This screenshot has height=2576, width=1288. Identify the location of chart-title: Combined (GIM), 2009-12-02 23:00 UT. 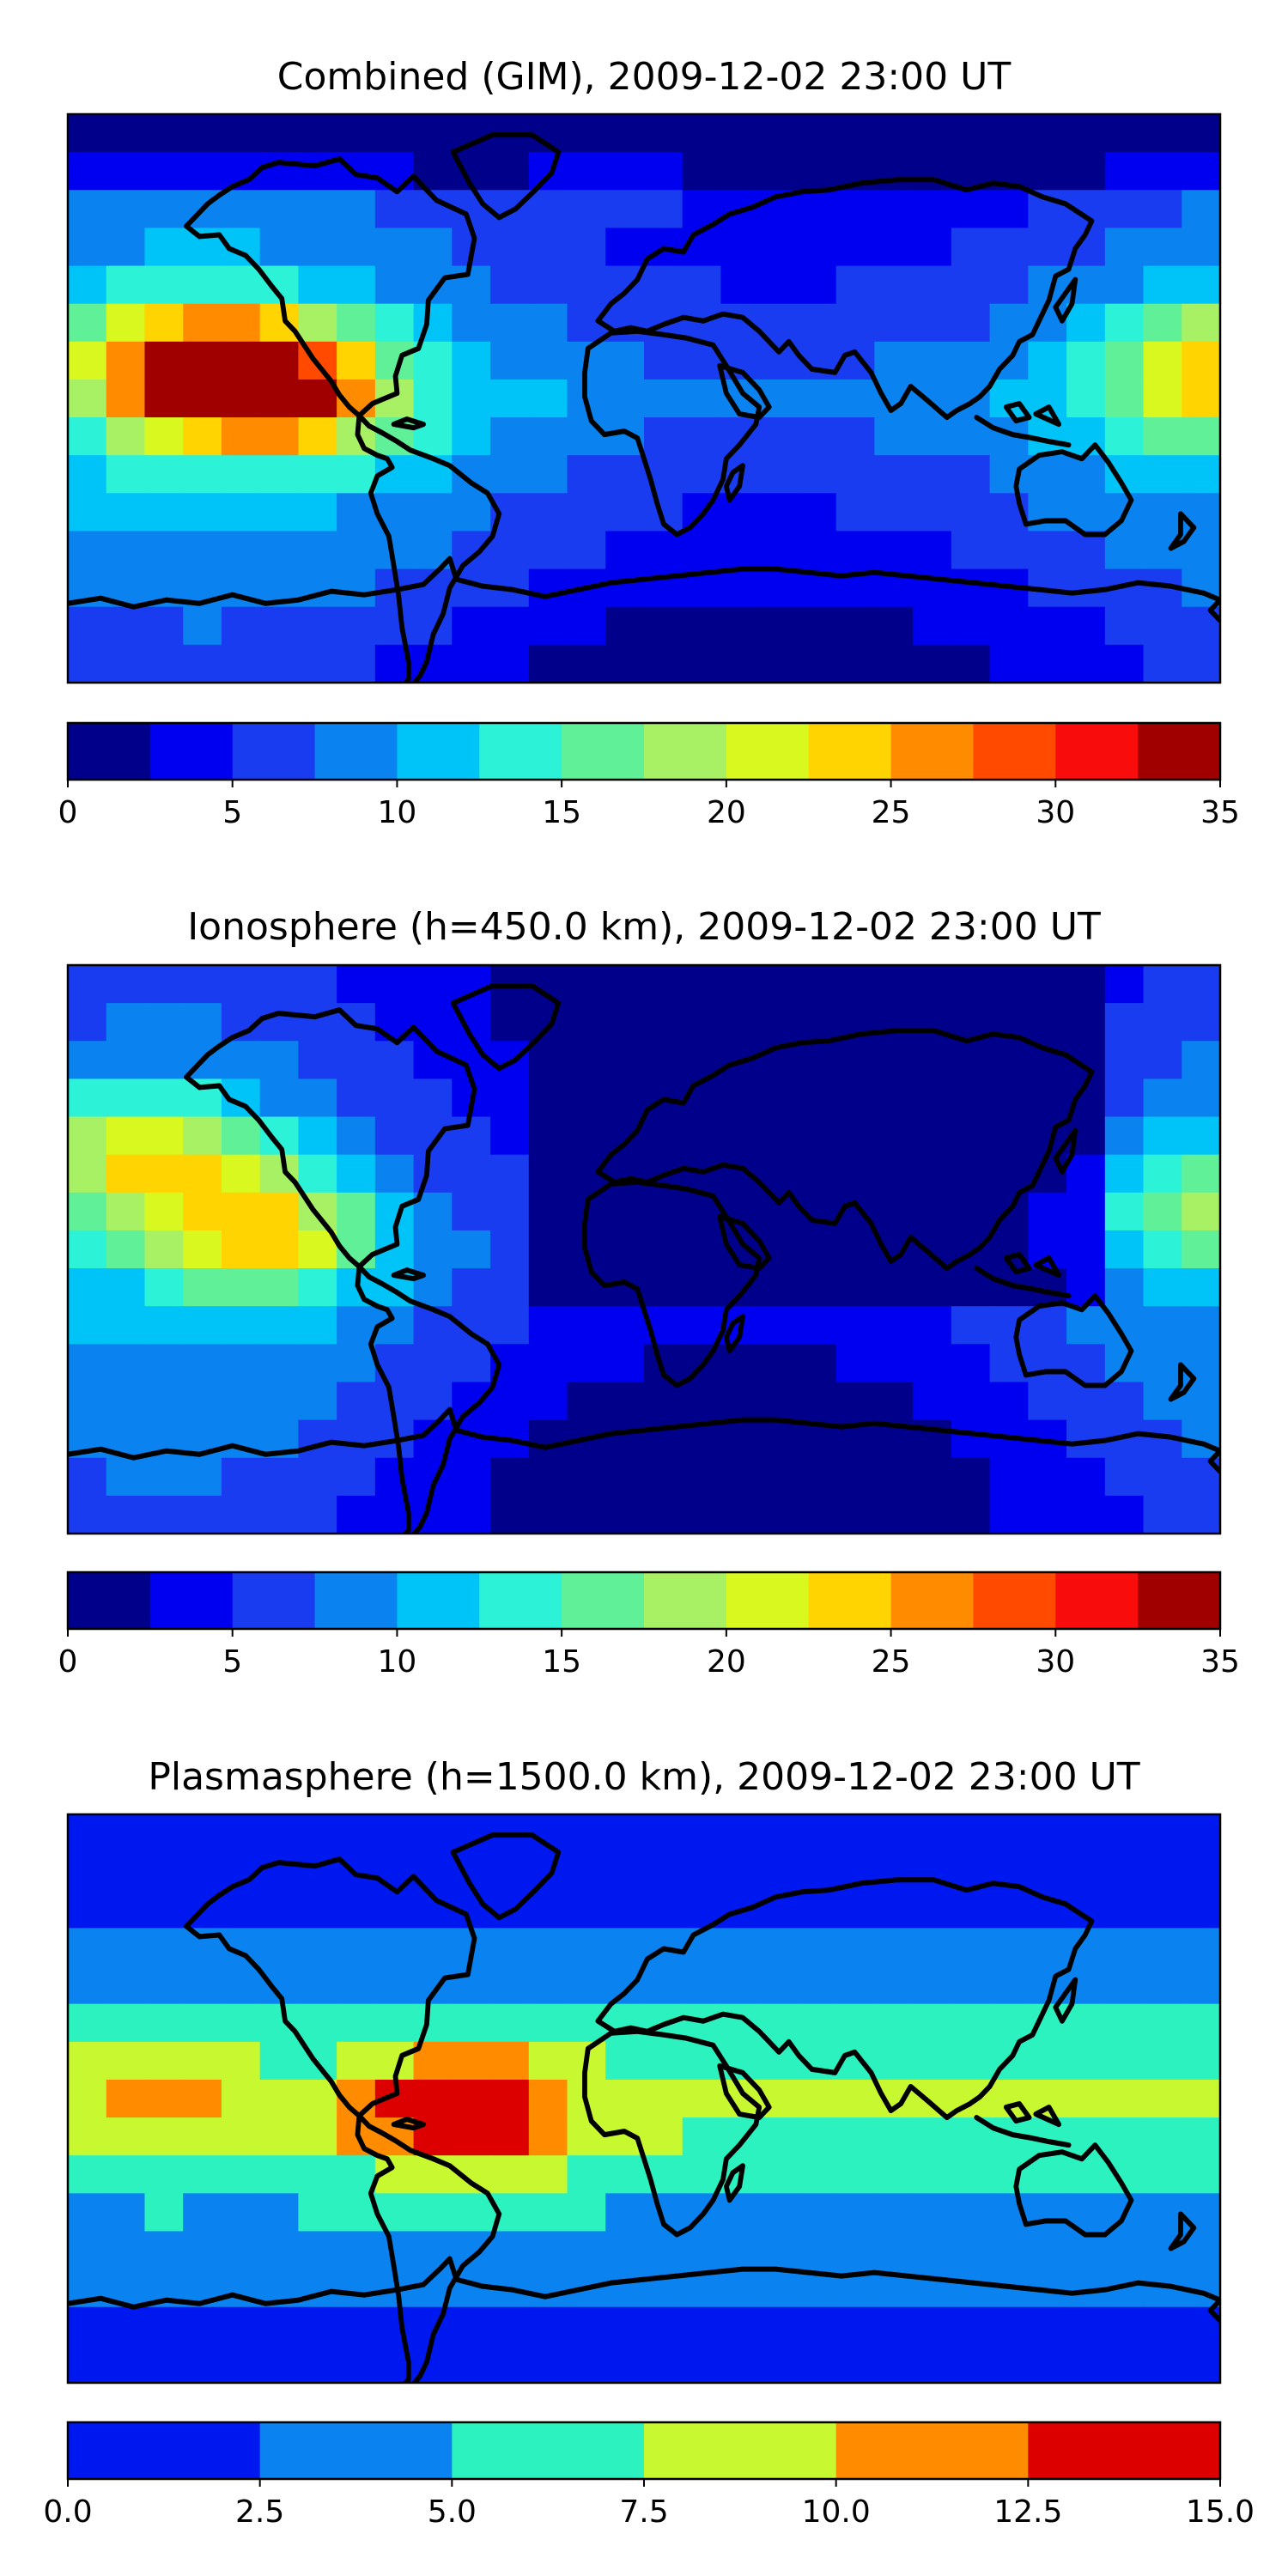
(644, 77).